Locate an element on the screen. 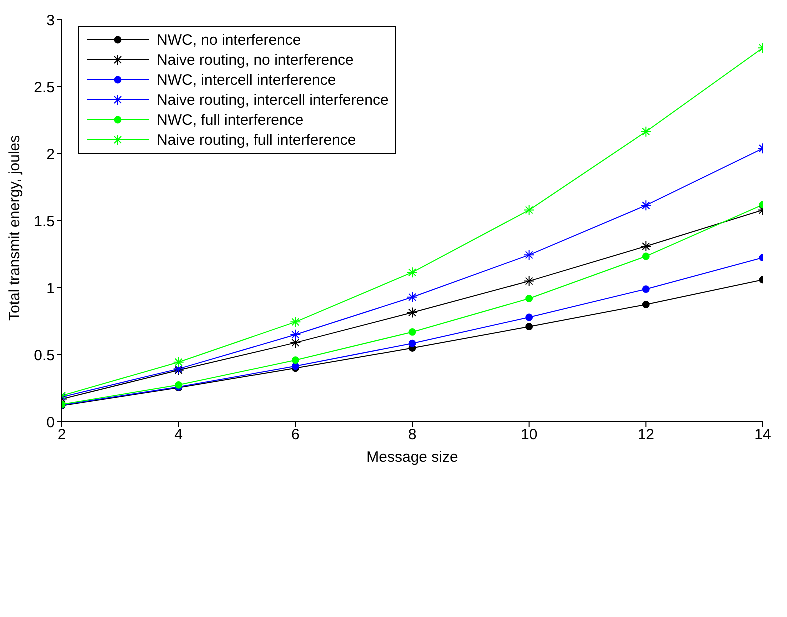  legend-label: Naive routing, intercell interference is located at coordinates (273, 100).